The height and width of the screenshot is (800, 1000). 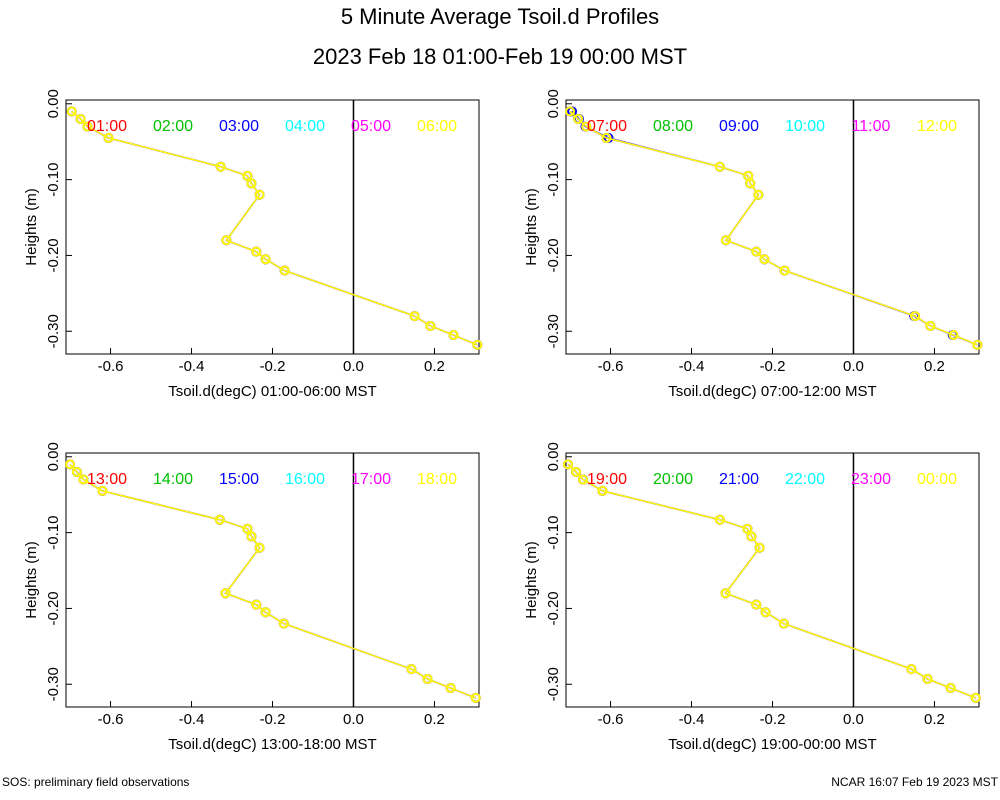 I want to click on legend-label: 13:00, so click(x=107, y=479).